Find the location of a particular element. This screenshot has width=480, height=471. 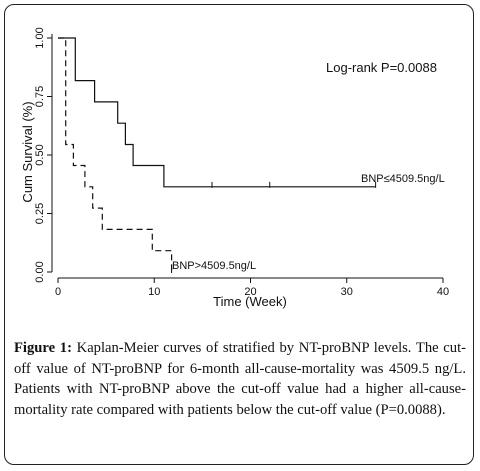

x-tick-label-0: 0 is located at coordinates (58, 292).